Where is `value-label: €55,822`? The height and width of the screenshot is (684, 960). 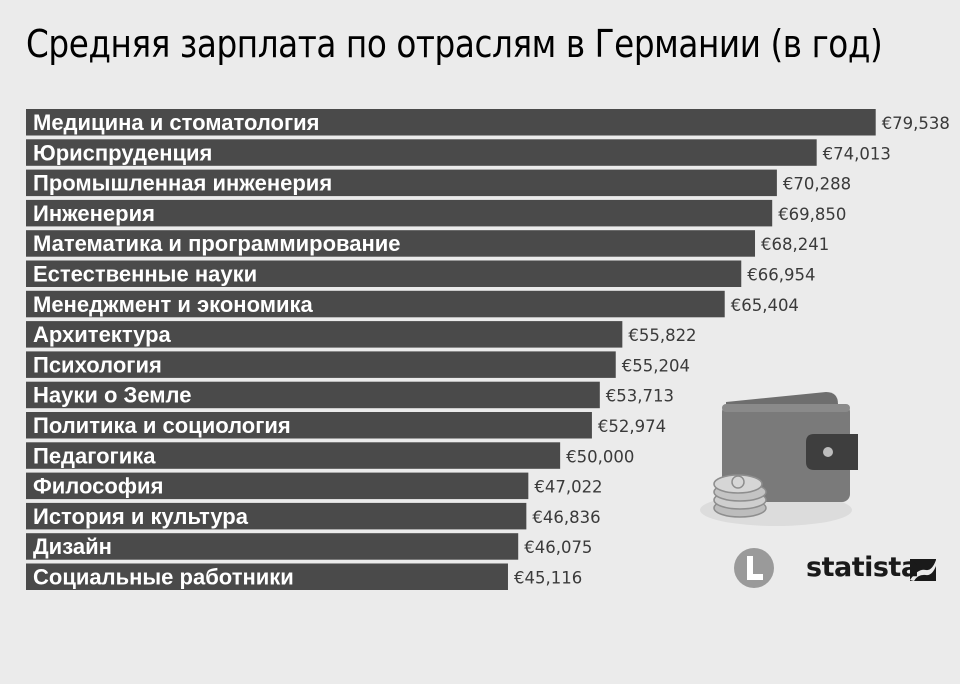
value-label: €55,822 is located at coordinates (662, 335).